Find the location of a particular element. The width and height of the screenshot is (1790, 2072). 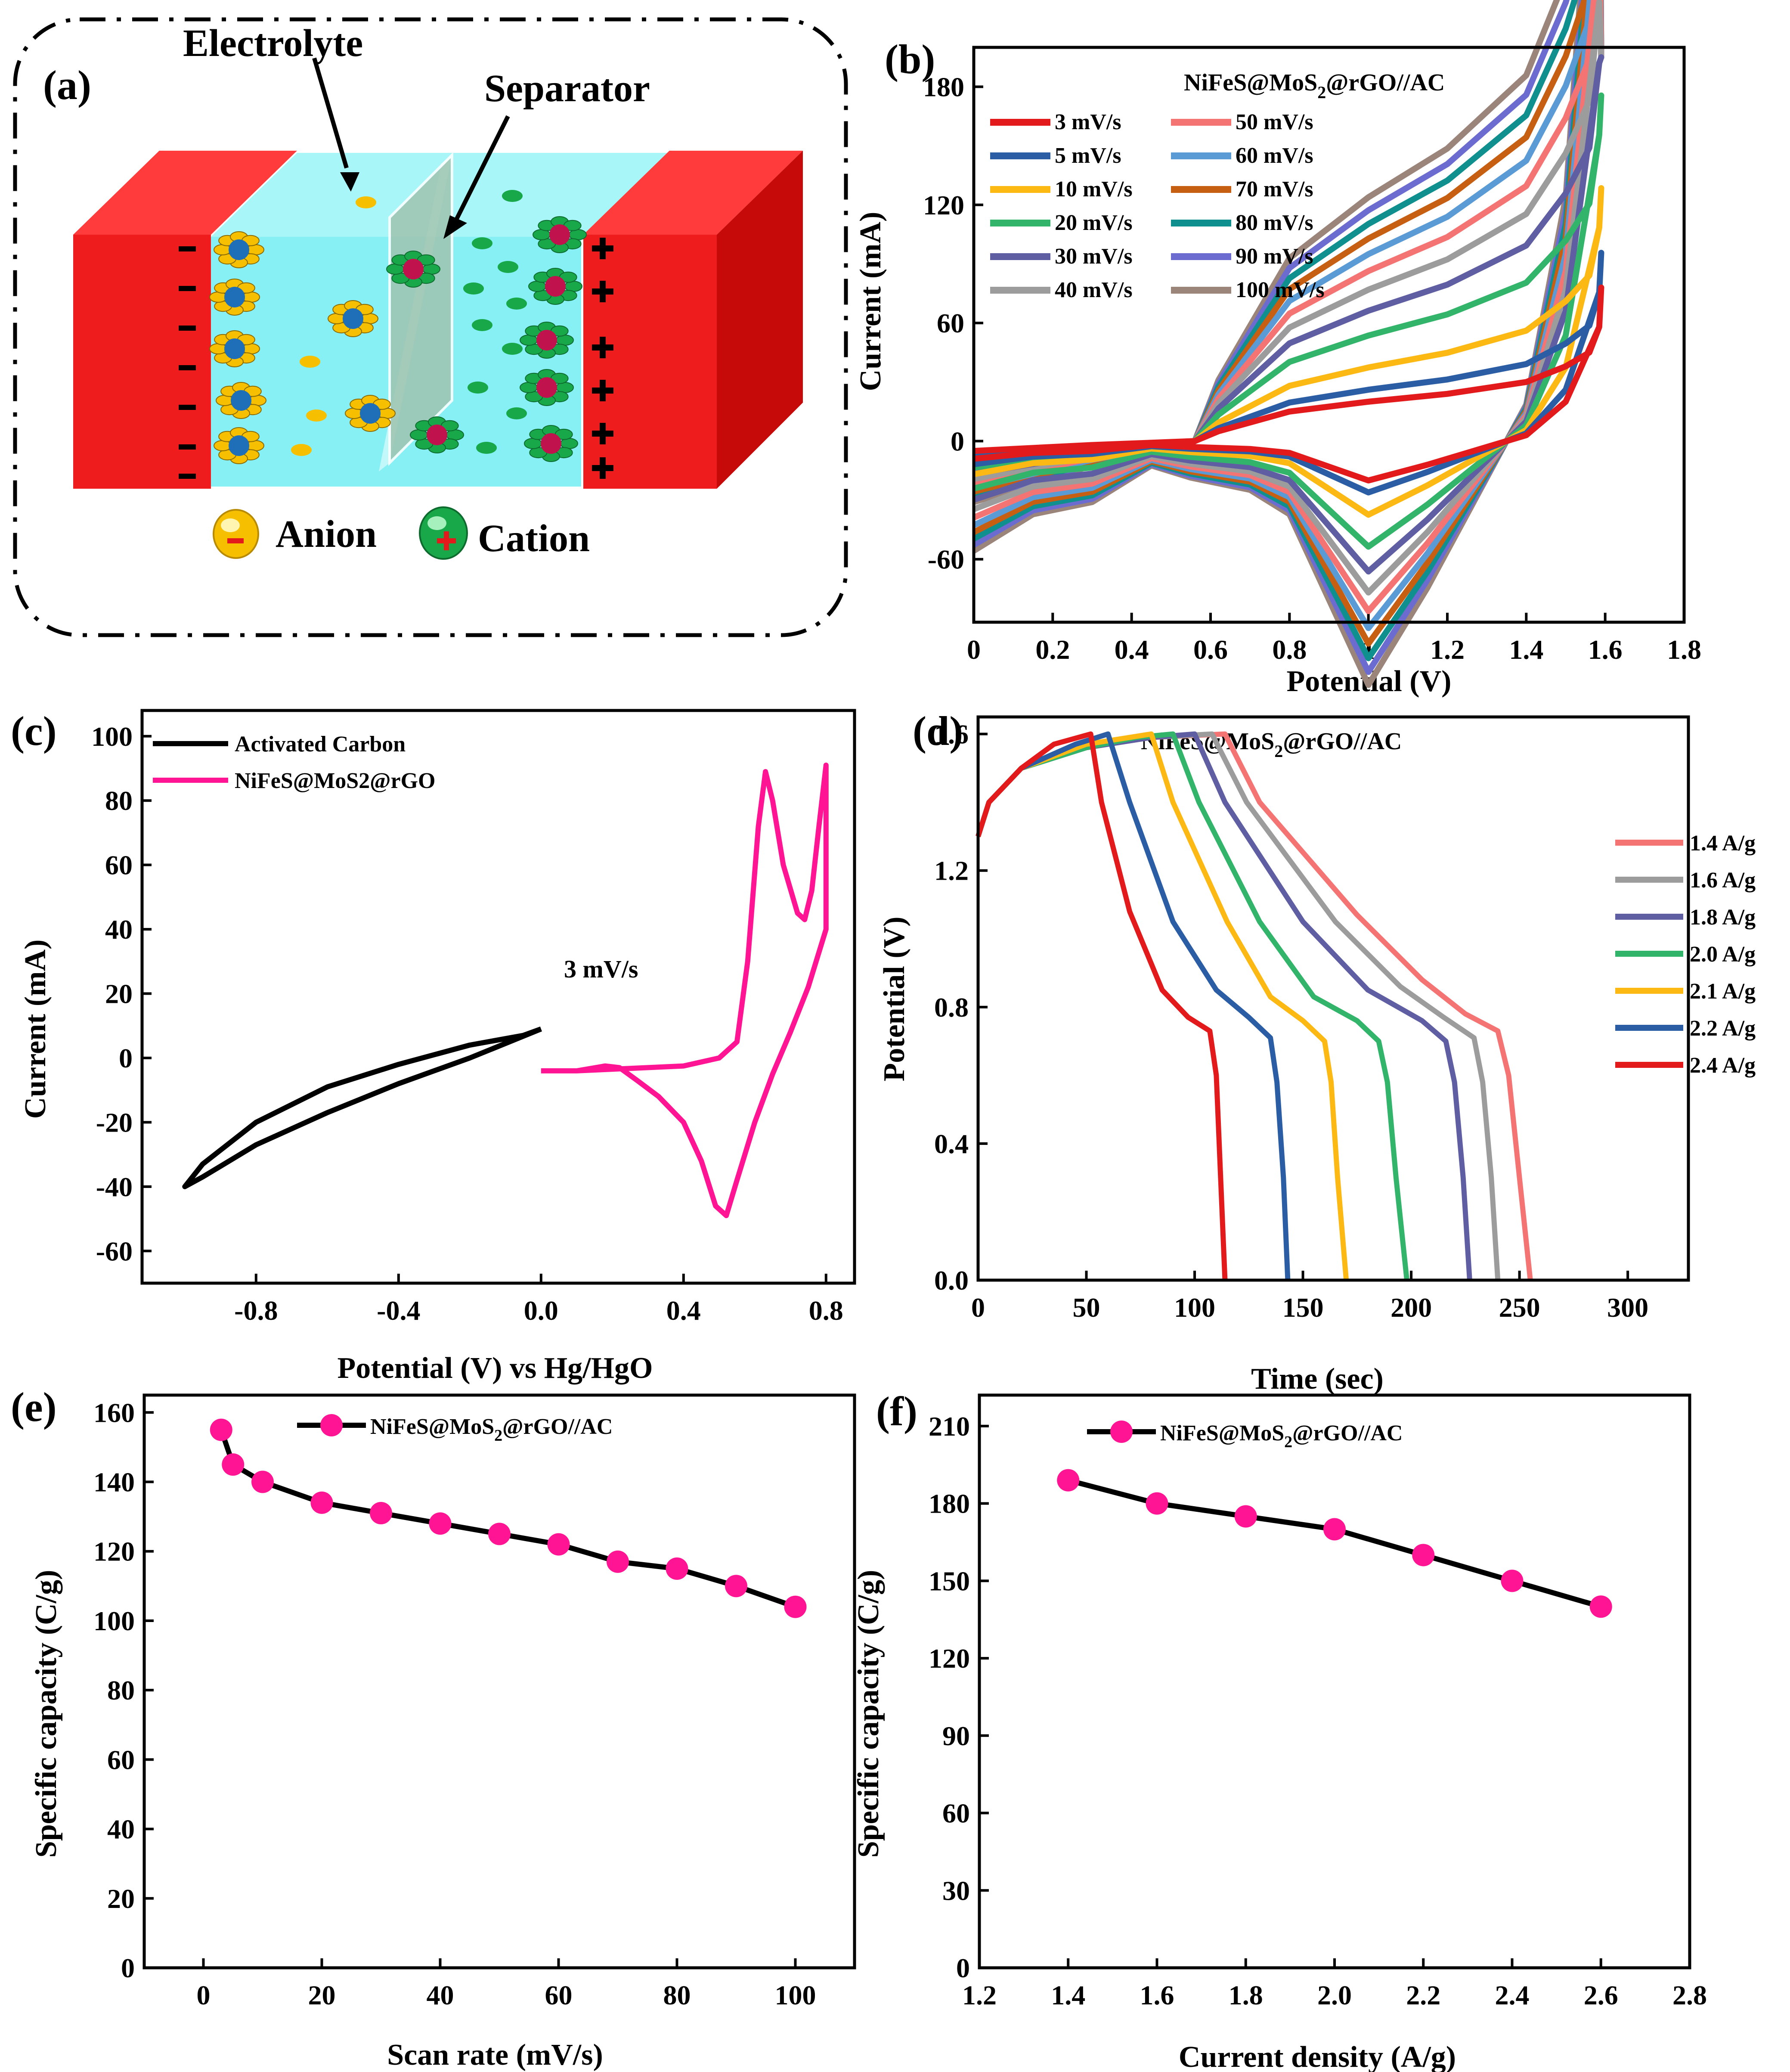

y-tick-label: 40 is located at coordinates (119, 929).